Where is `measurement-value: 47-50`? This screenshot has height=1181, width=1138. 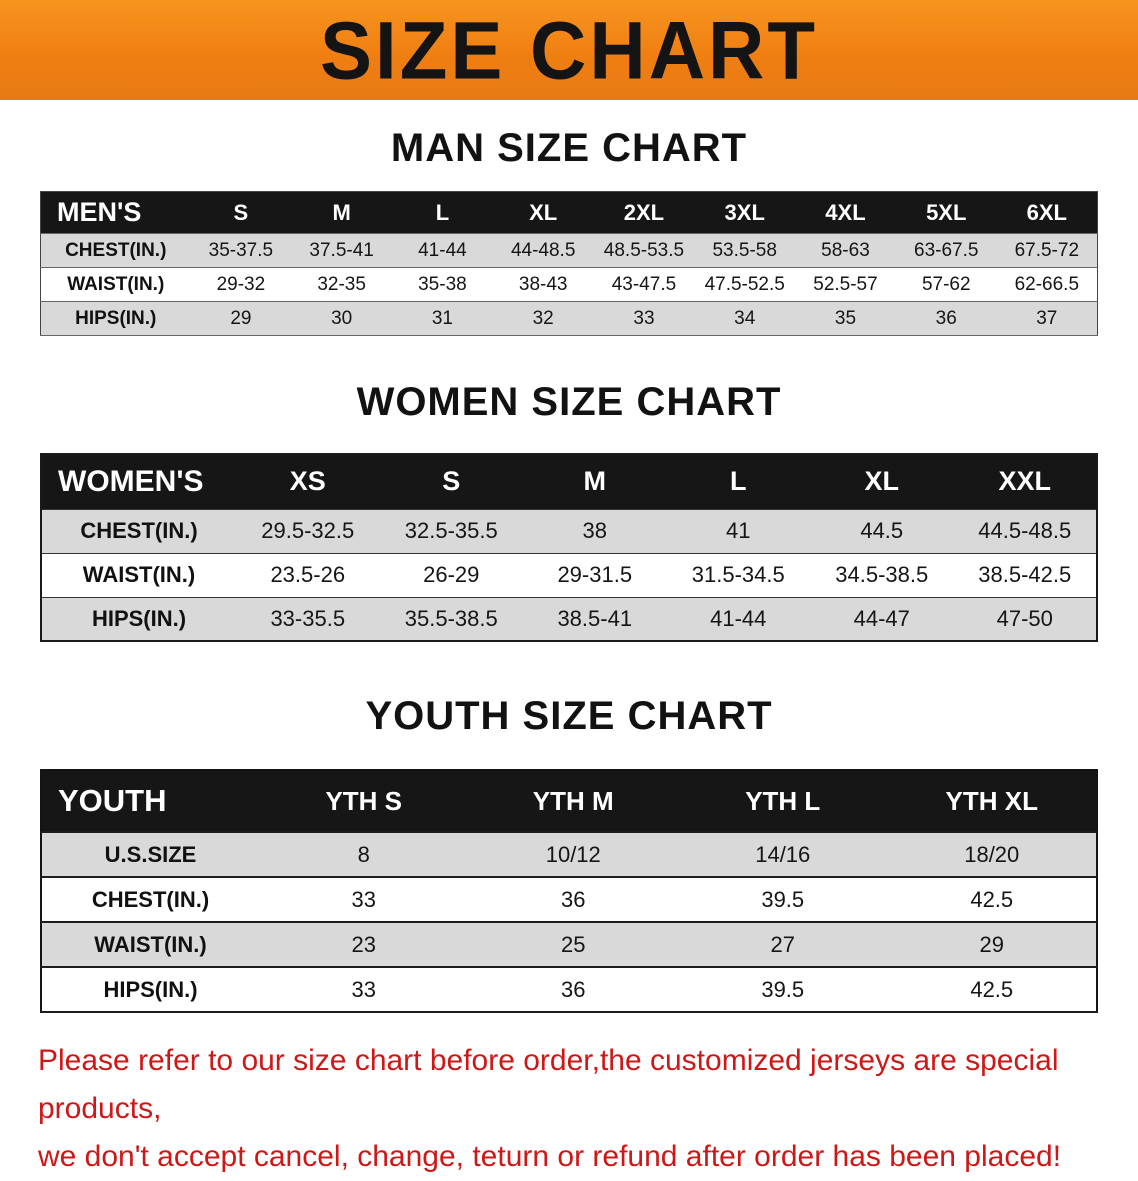 measurement-value: 47-50 is located at coordinates (1024, 618).